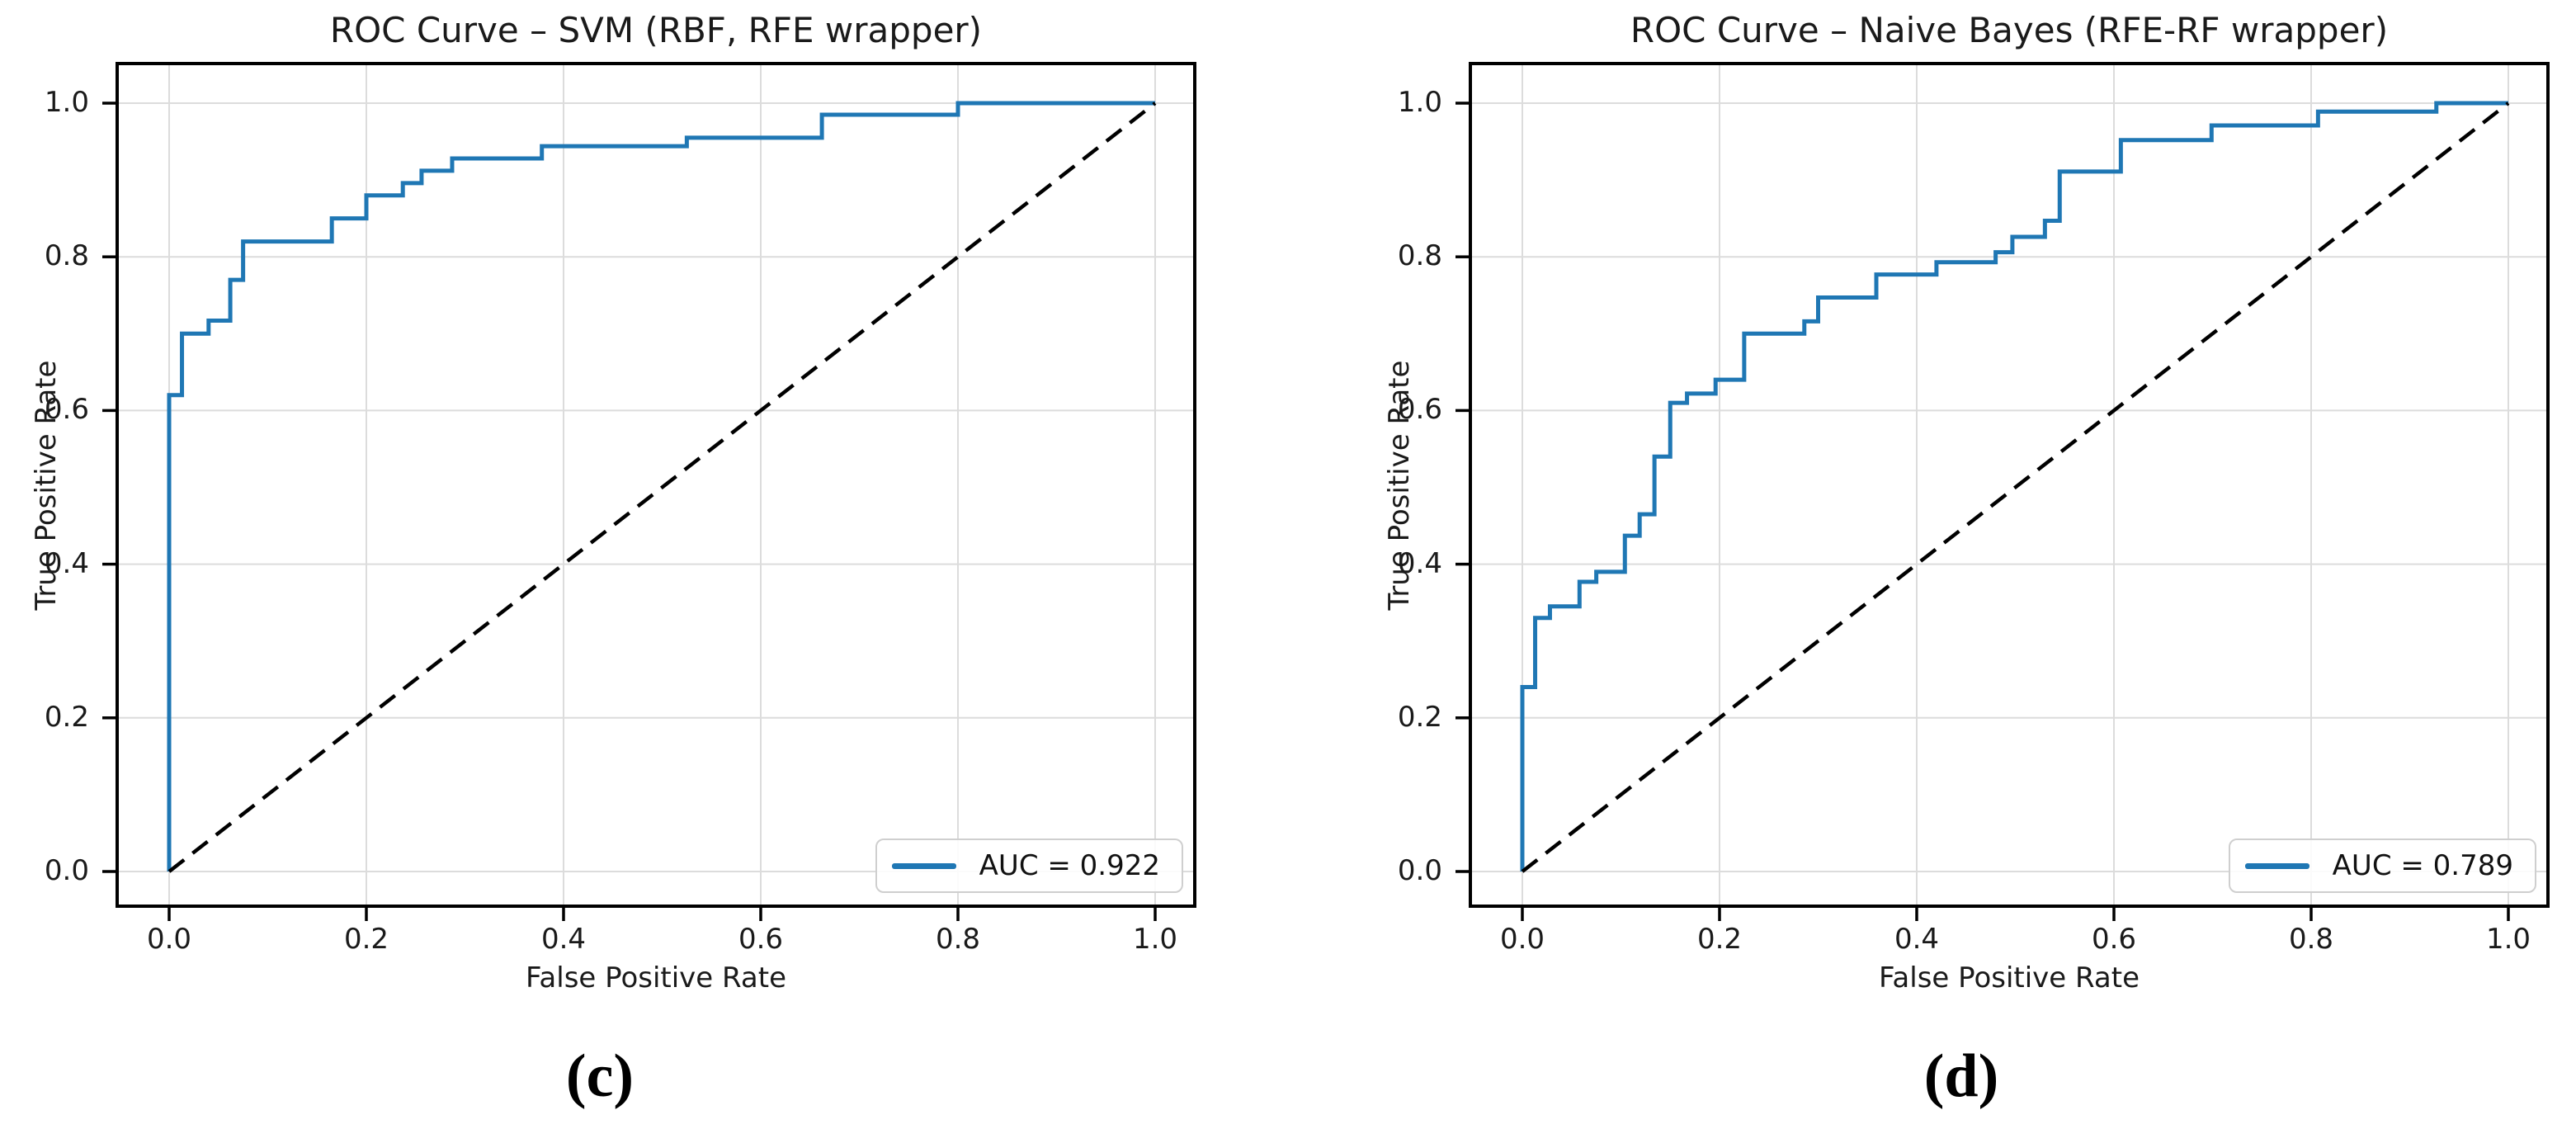 The width and height of the screenshot is (2576, 1129). What do you see at coordinates (2422, 865) in the screenshot?
I see `legend-label: AUC = 0.789` at bounding box center [2422, 865].